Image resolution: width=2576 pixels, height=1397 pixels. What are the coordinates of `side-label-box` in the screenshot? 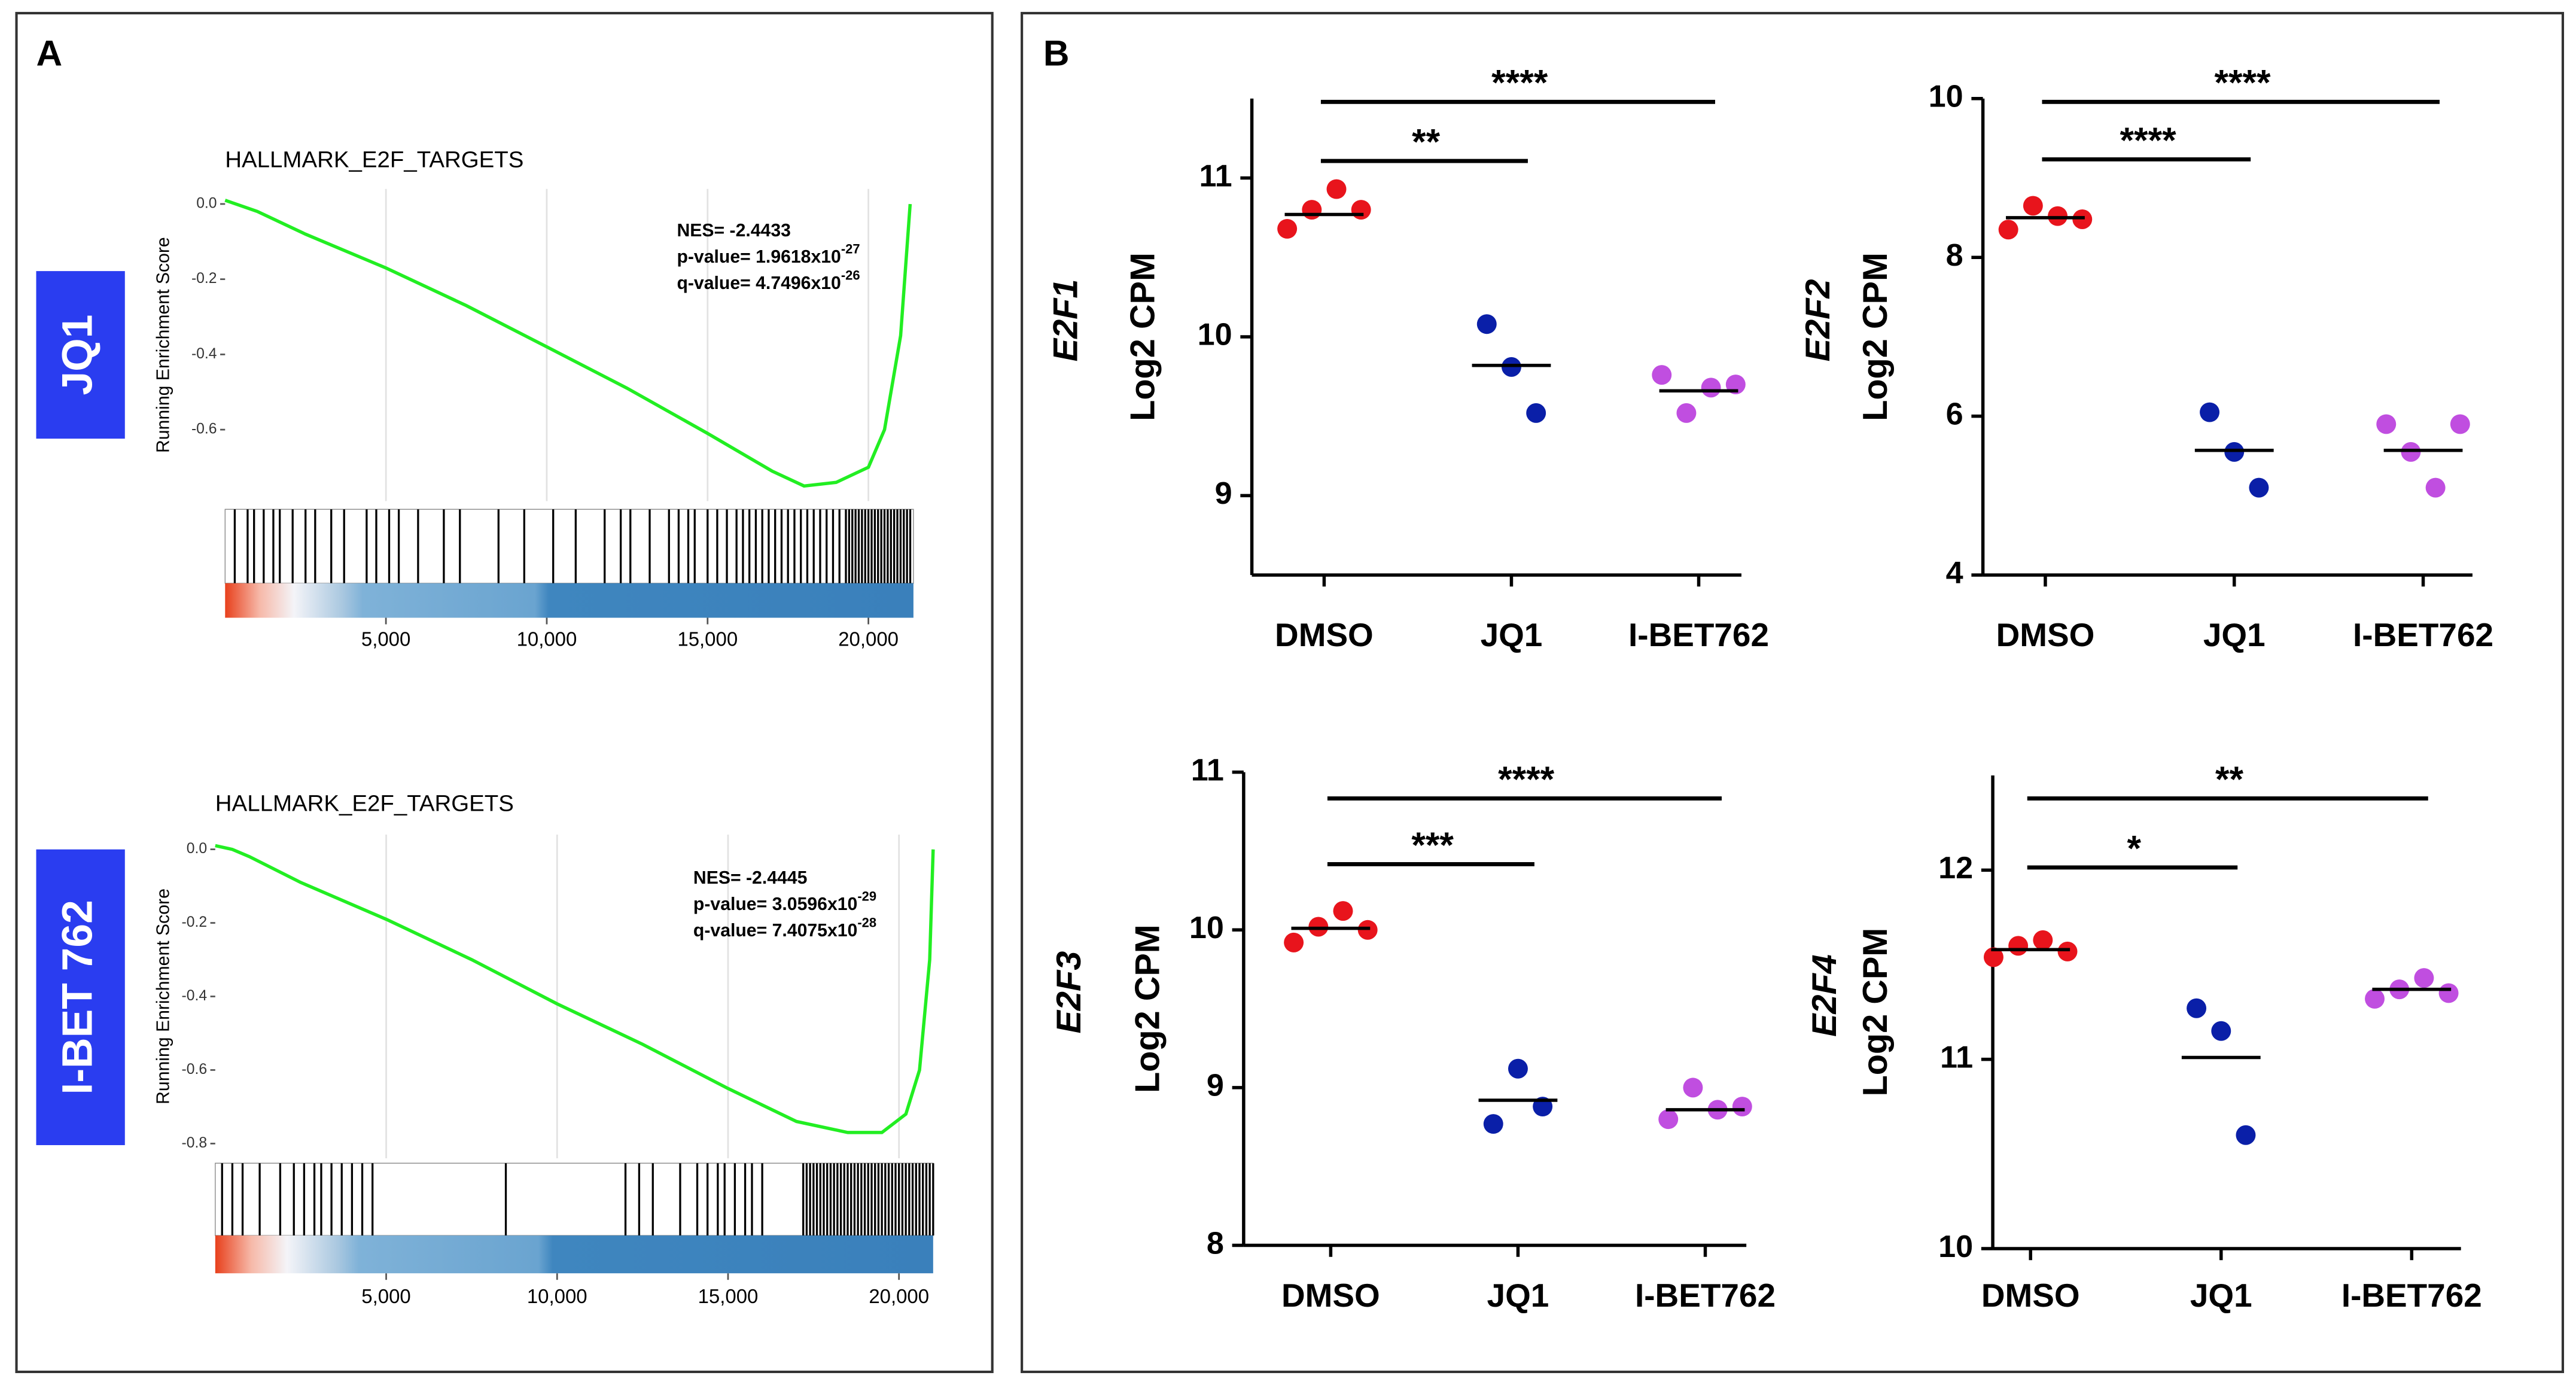 It's located at (80, 355).